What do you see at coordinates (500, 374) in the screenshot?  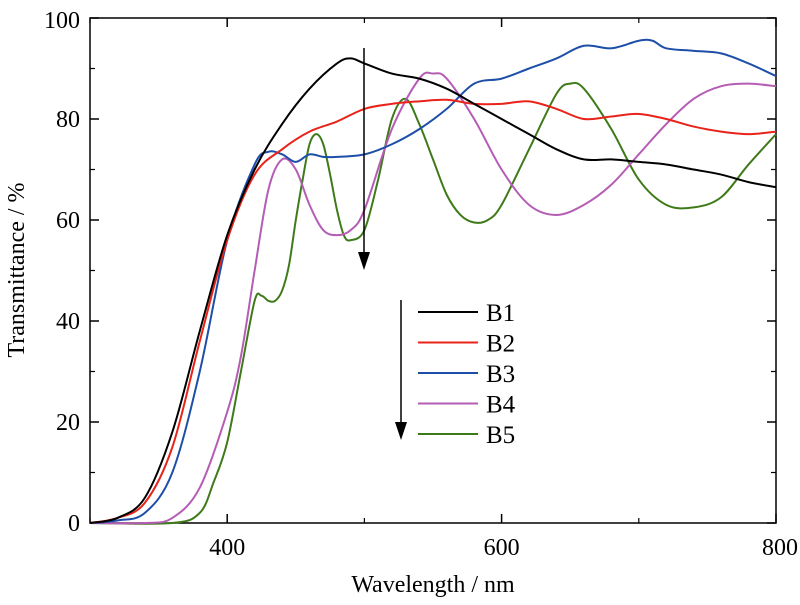 I see `legend-label-b3: B3` at bounding box center [500, 374].